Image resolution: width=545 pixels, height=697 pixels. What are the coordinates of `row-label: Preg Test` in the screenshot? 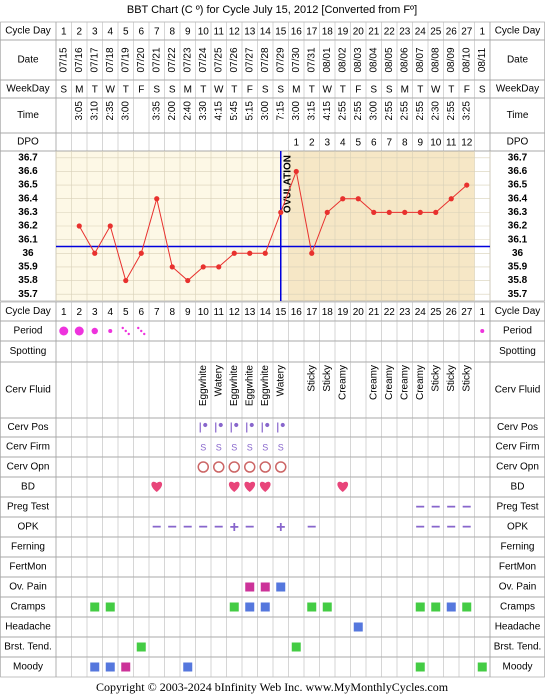 It's located at (517, 507).